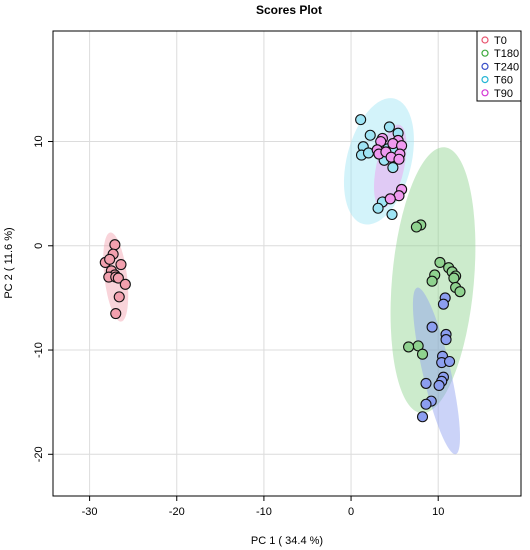  I want to click on x-tick-label: 0, so click(351, 512).